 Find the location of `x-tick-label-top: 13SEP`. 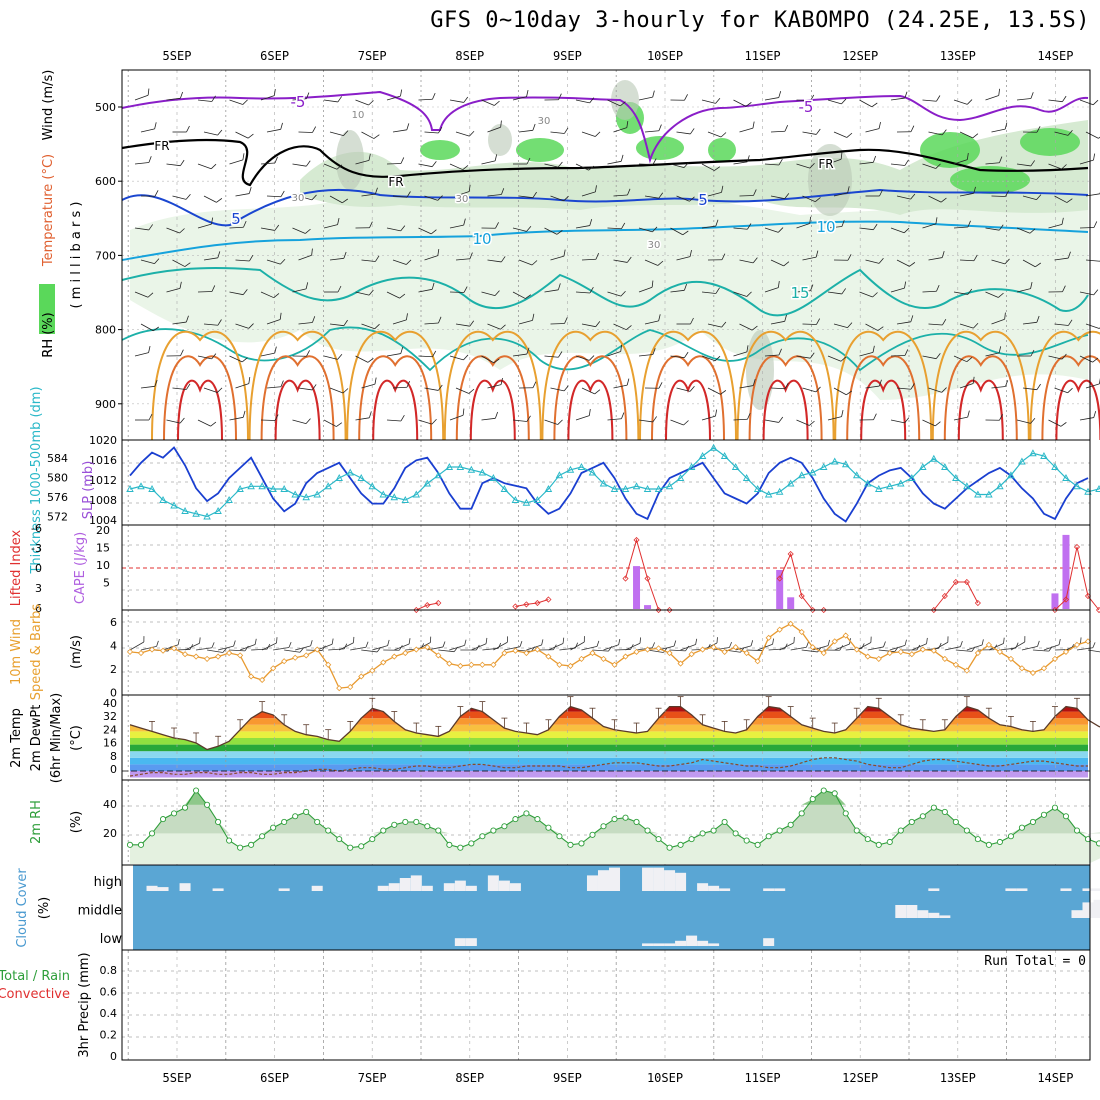

x-tick-label-top: 13SEP is located at coordinates (958, 56).